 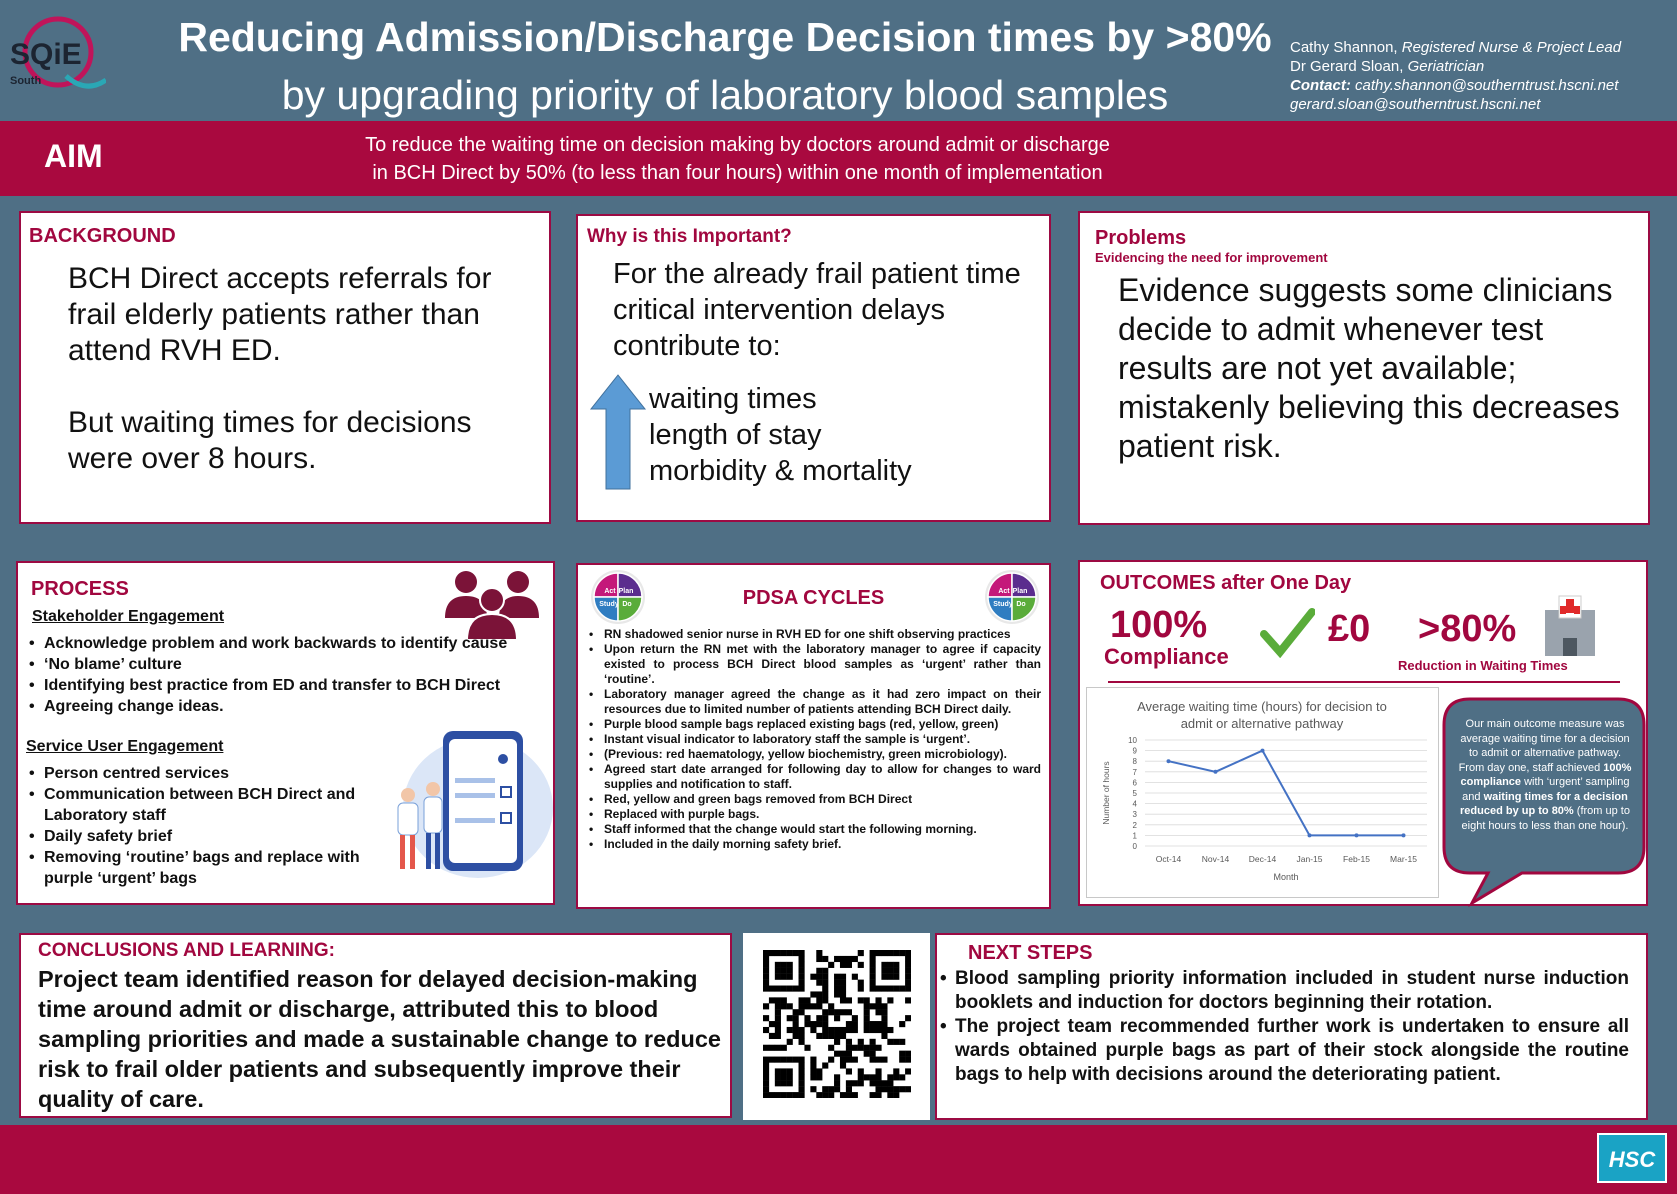 What do you see at coordinates (626, 604) in the screenshot?
I see `cycle-label: Do` at bounding box center [626, 604].